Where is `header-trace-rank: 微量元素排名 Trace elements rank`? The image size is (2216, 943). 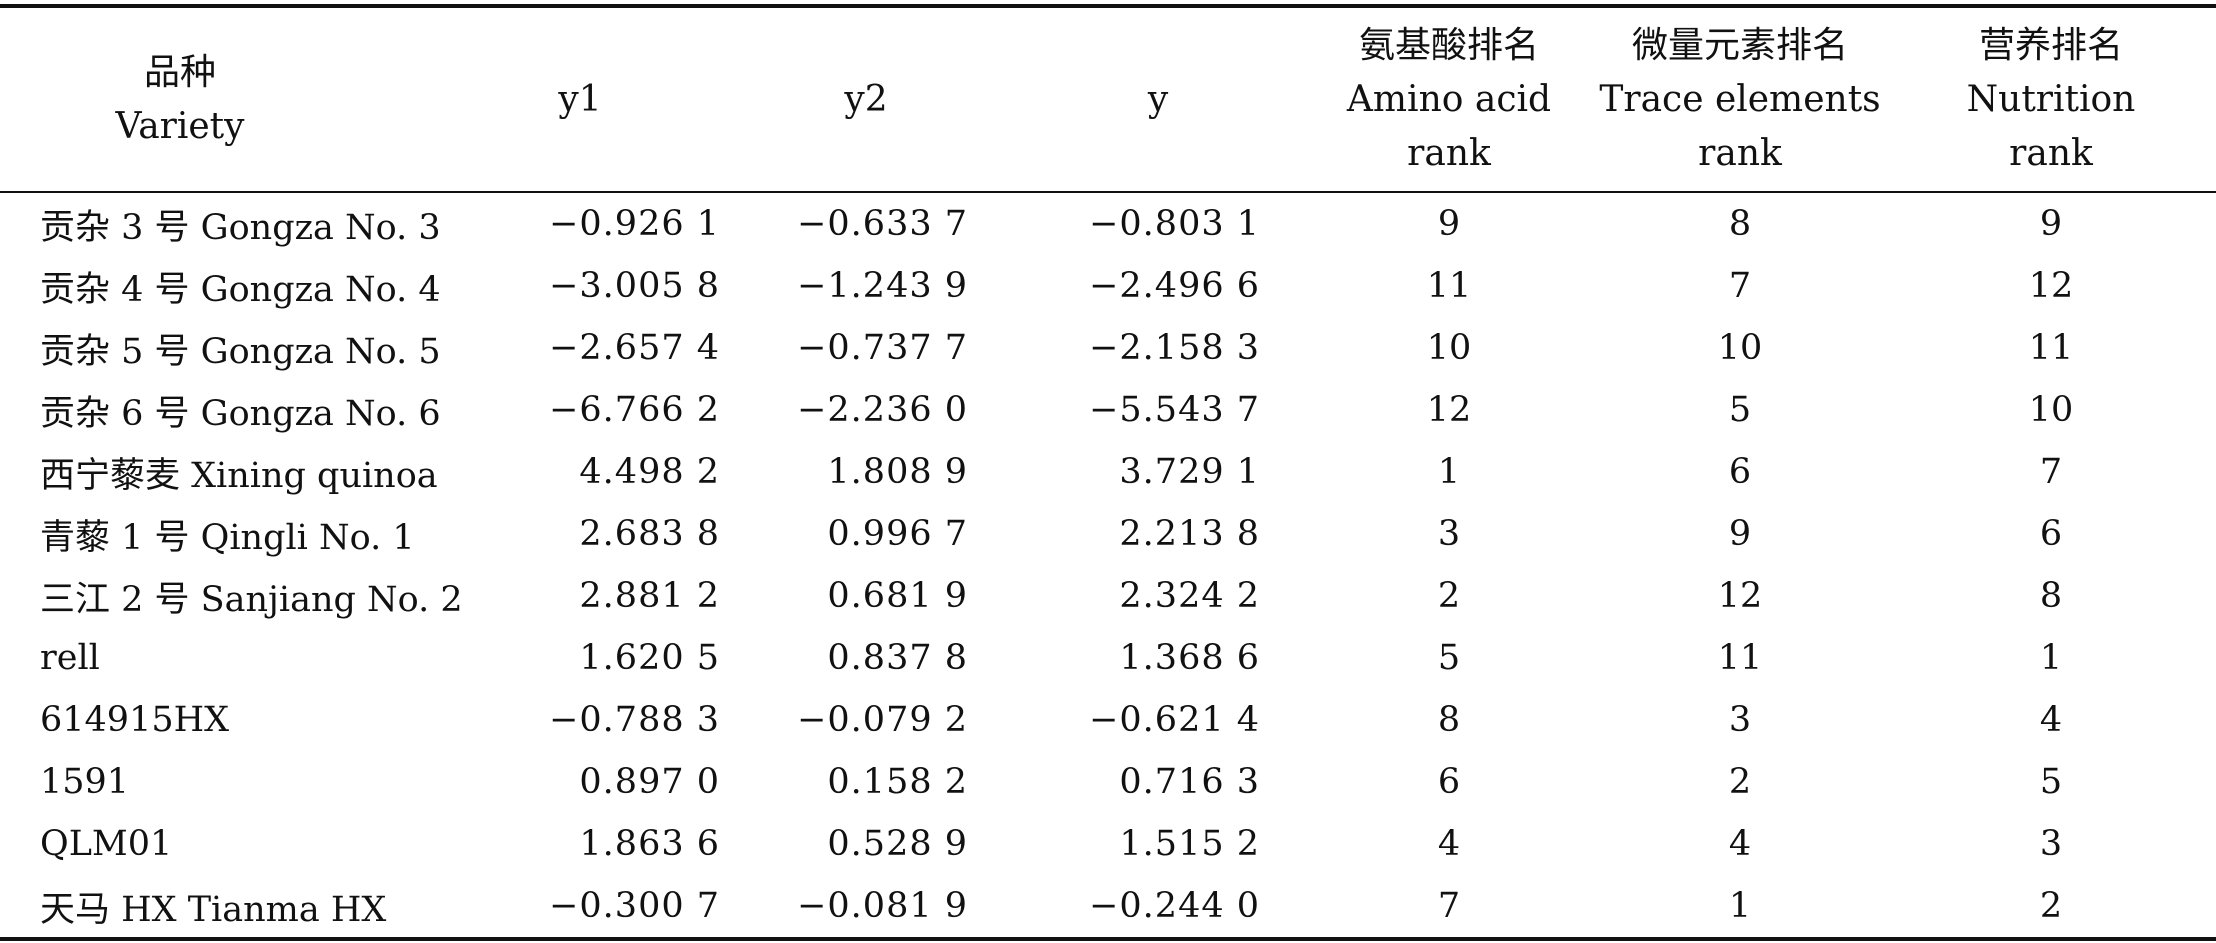 header-trace-rank: 微量元素排名 Trace elements rank is located at coordinates (1740, 99).